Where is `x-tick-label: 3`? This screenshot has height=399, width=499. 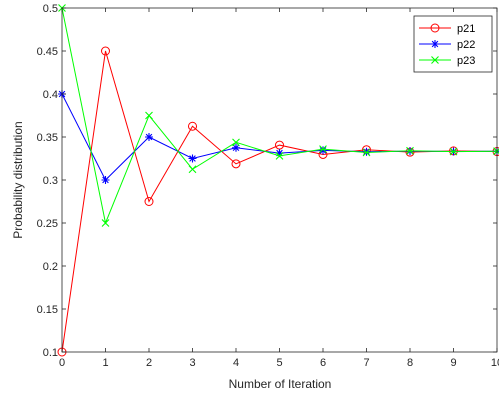
x-tick-label: 3 is located at coordinates (192, 363).